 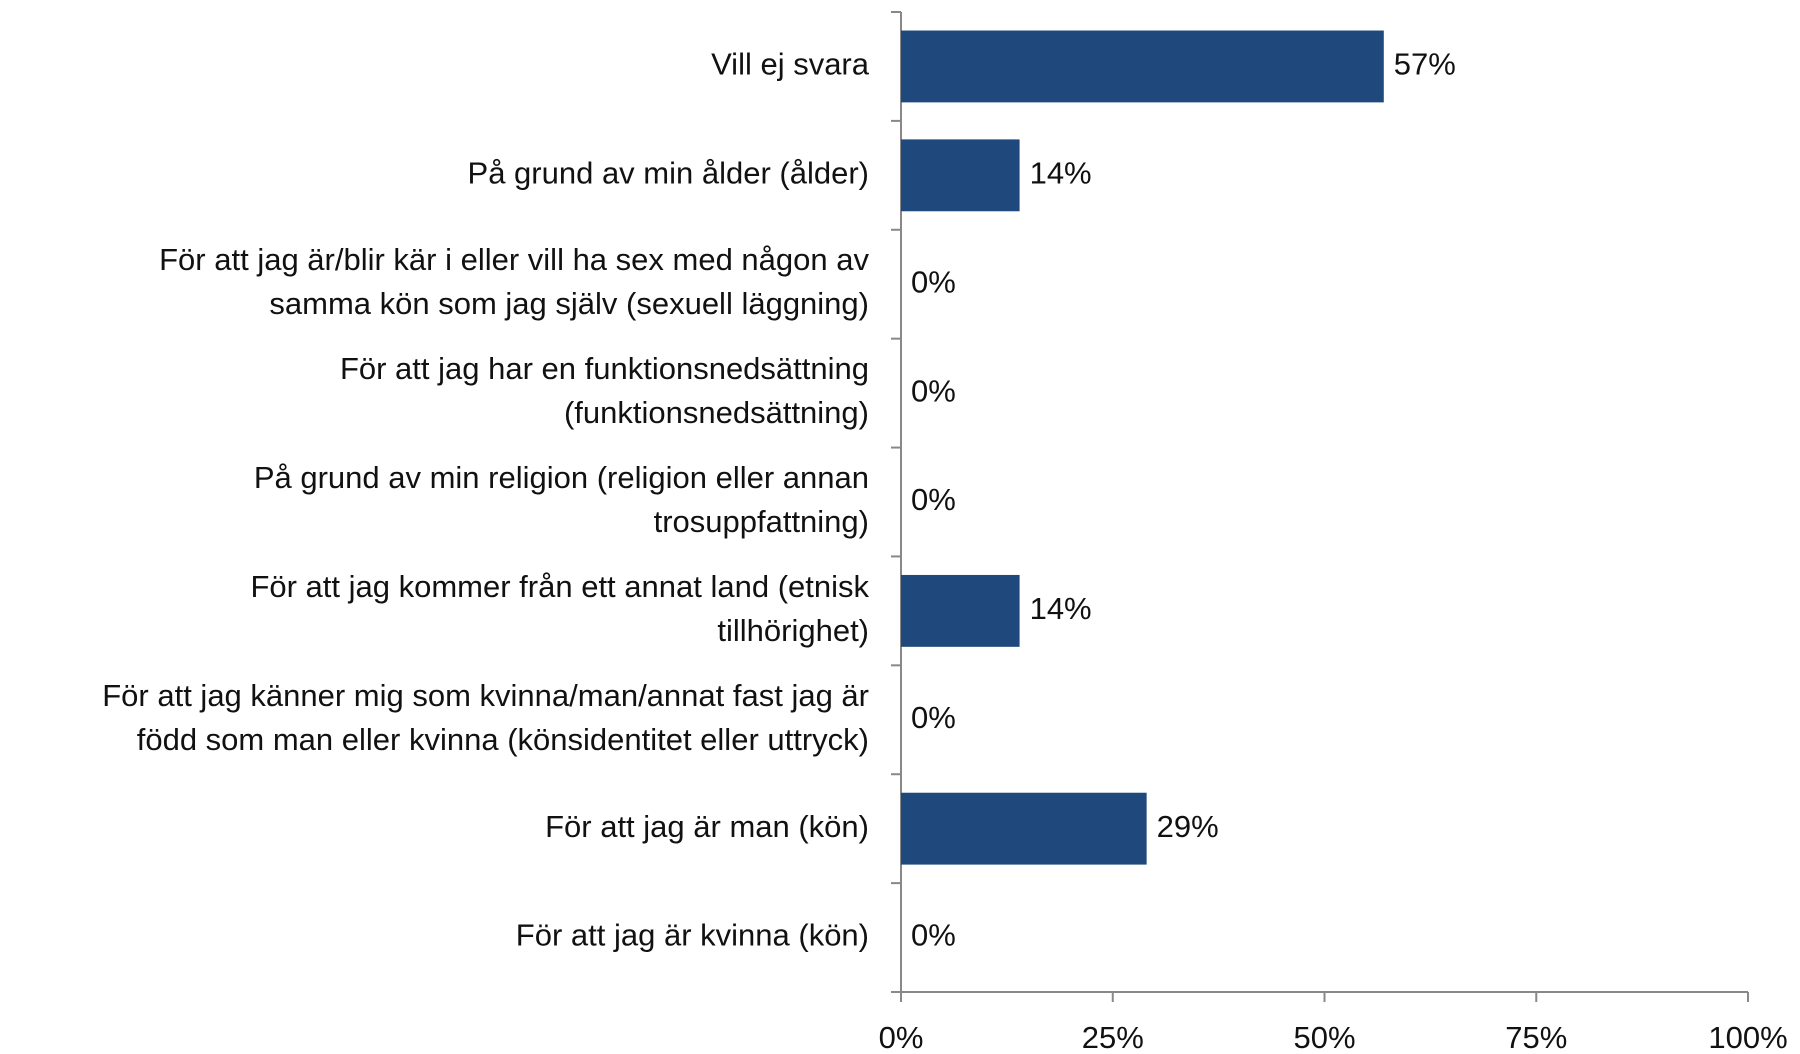 I want to click on y-tick-label: För att jag är man (kön), so click(x=707, y=826).